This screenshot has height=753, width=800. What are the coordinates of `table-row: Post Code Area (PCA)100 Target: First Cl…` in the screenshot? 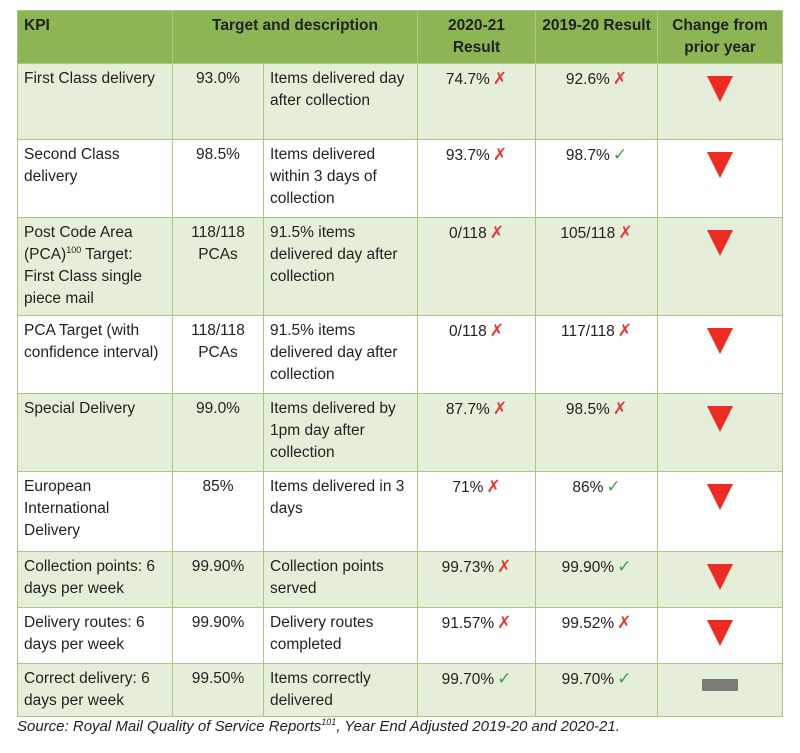 It's located at (400, 266).